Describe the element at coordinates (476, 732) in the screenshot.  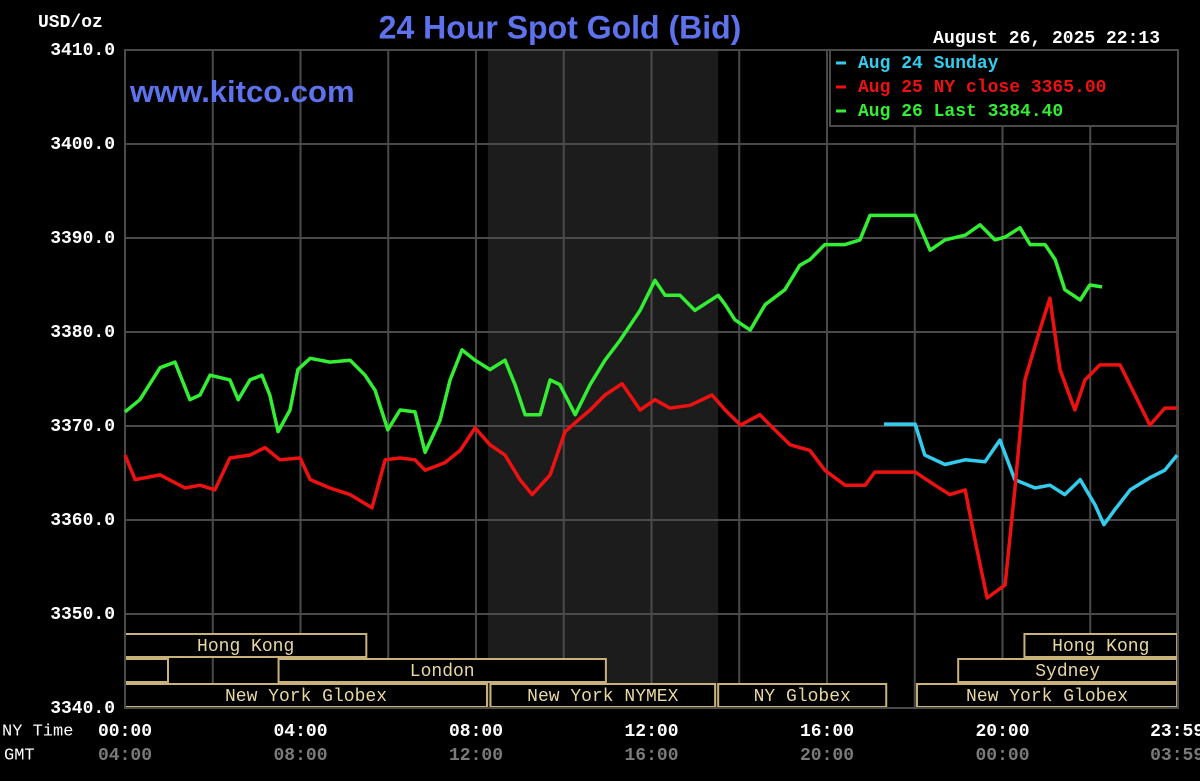
I see `x-tick-label: 08:00` at that location.